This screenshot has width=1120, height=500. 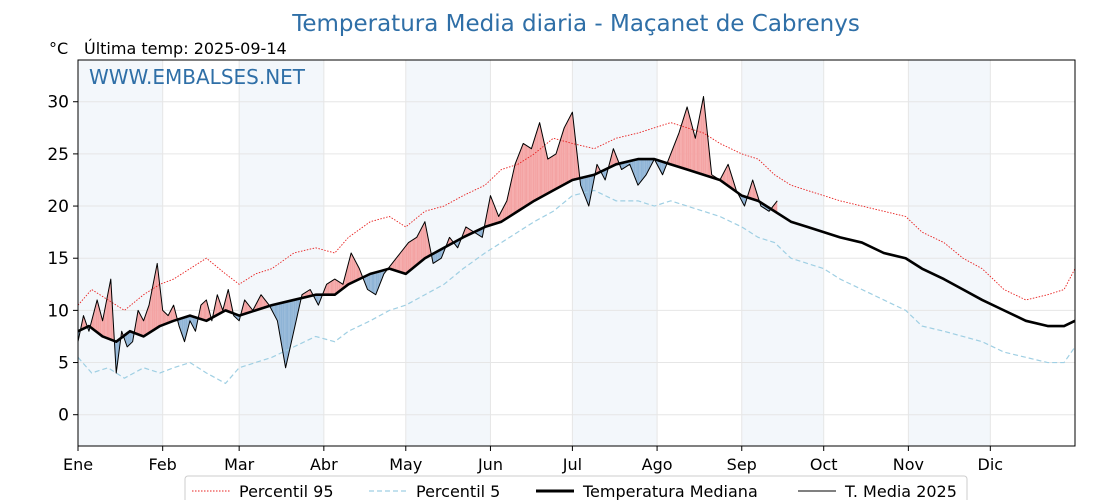 What do you see at coordinates (490, 464) in the screenshot?
I see `x-tick-label: Jun` at bounding box center [490, 464].